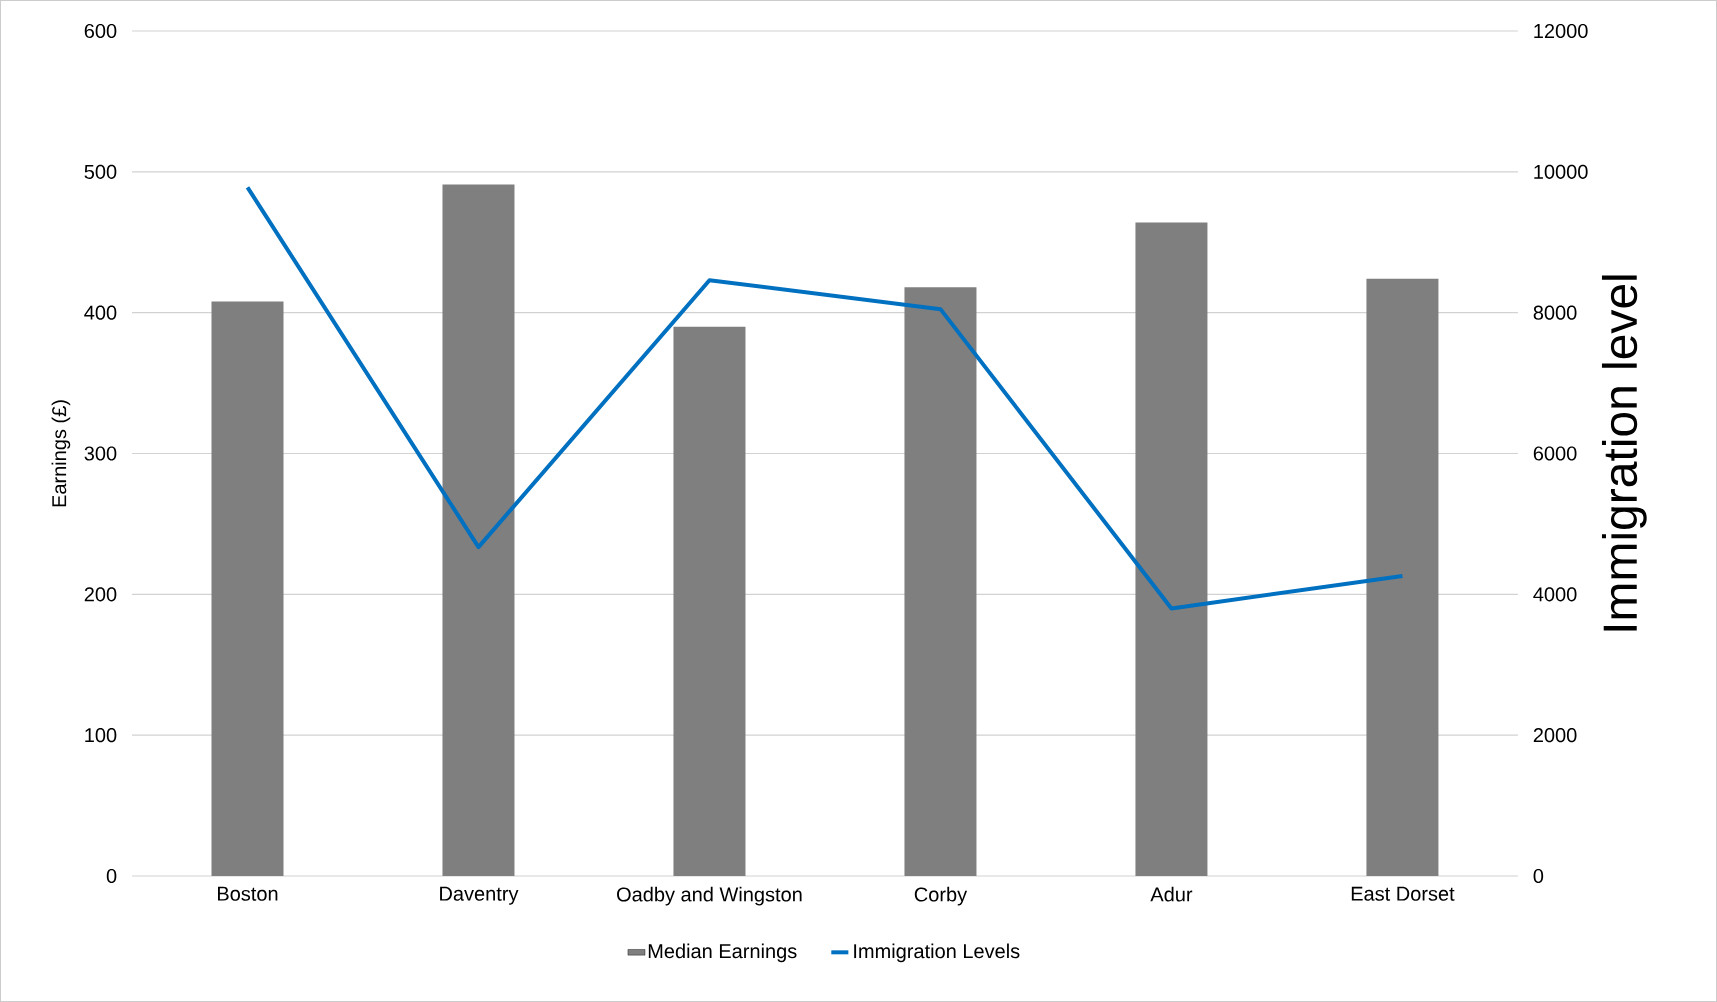 This screenshot has height=1002, width=1717. Describe the element at coordinates (100, 453) in the screenshot. I see `y-tick-label: 300` at that location.